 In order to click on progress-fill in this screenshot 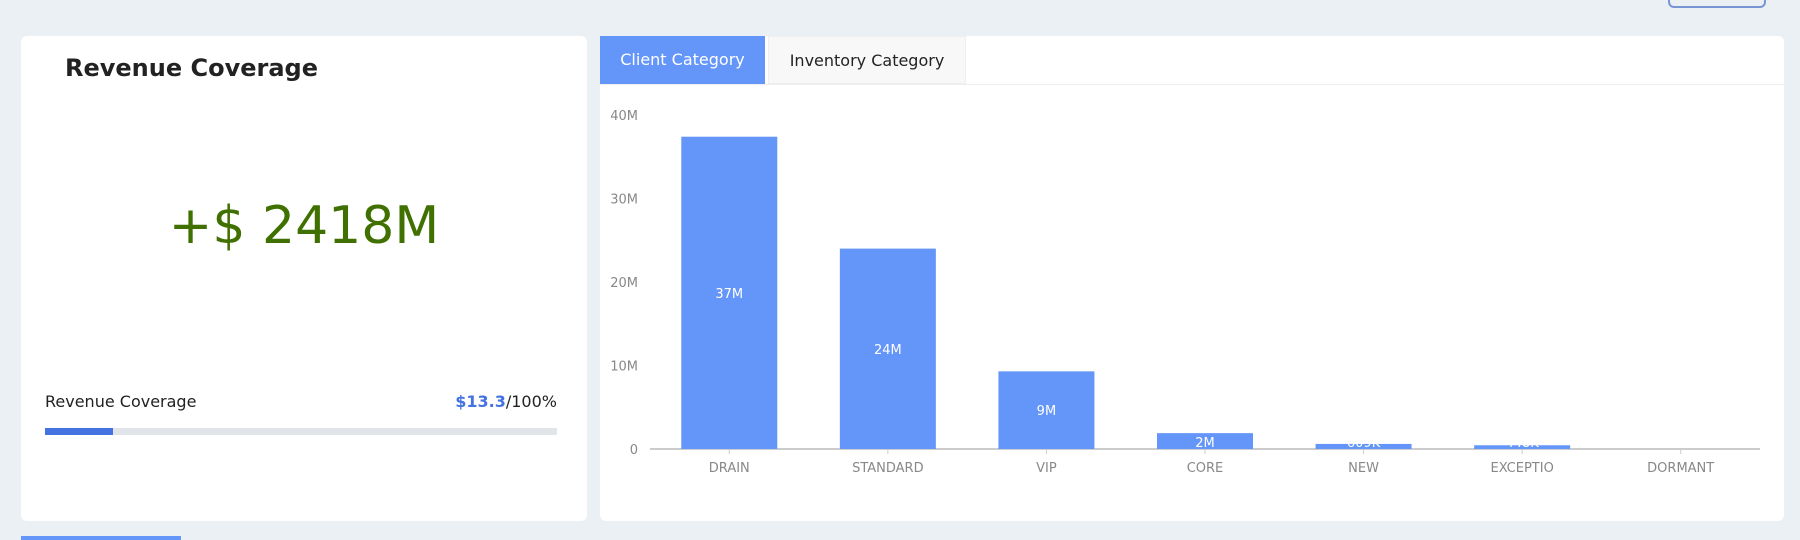, I will do `click(79, 431)`.